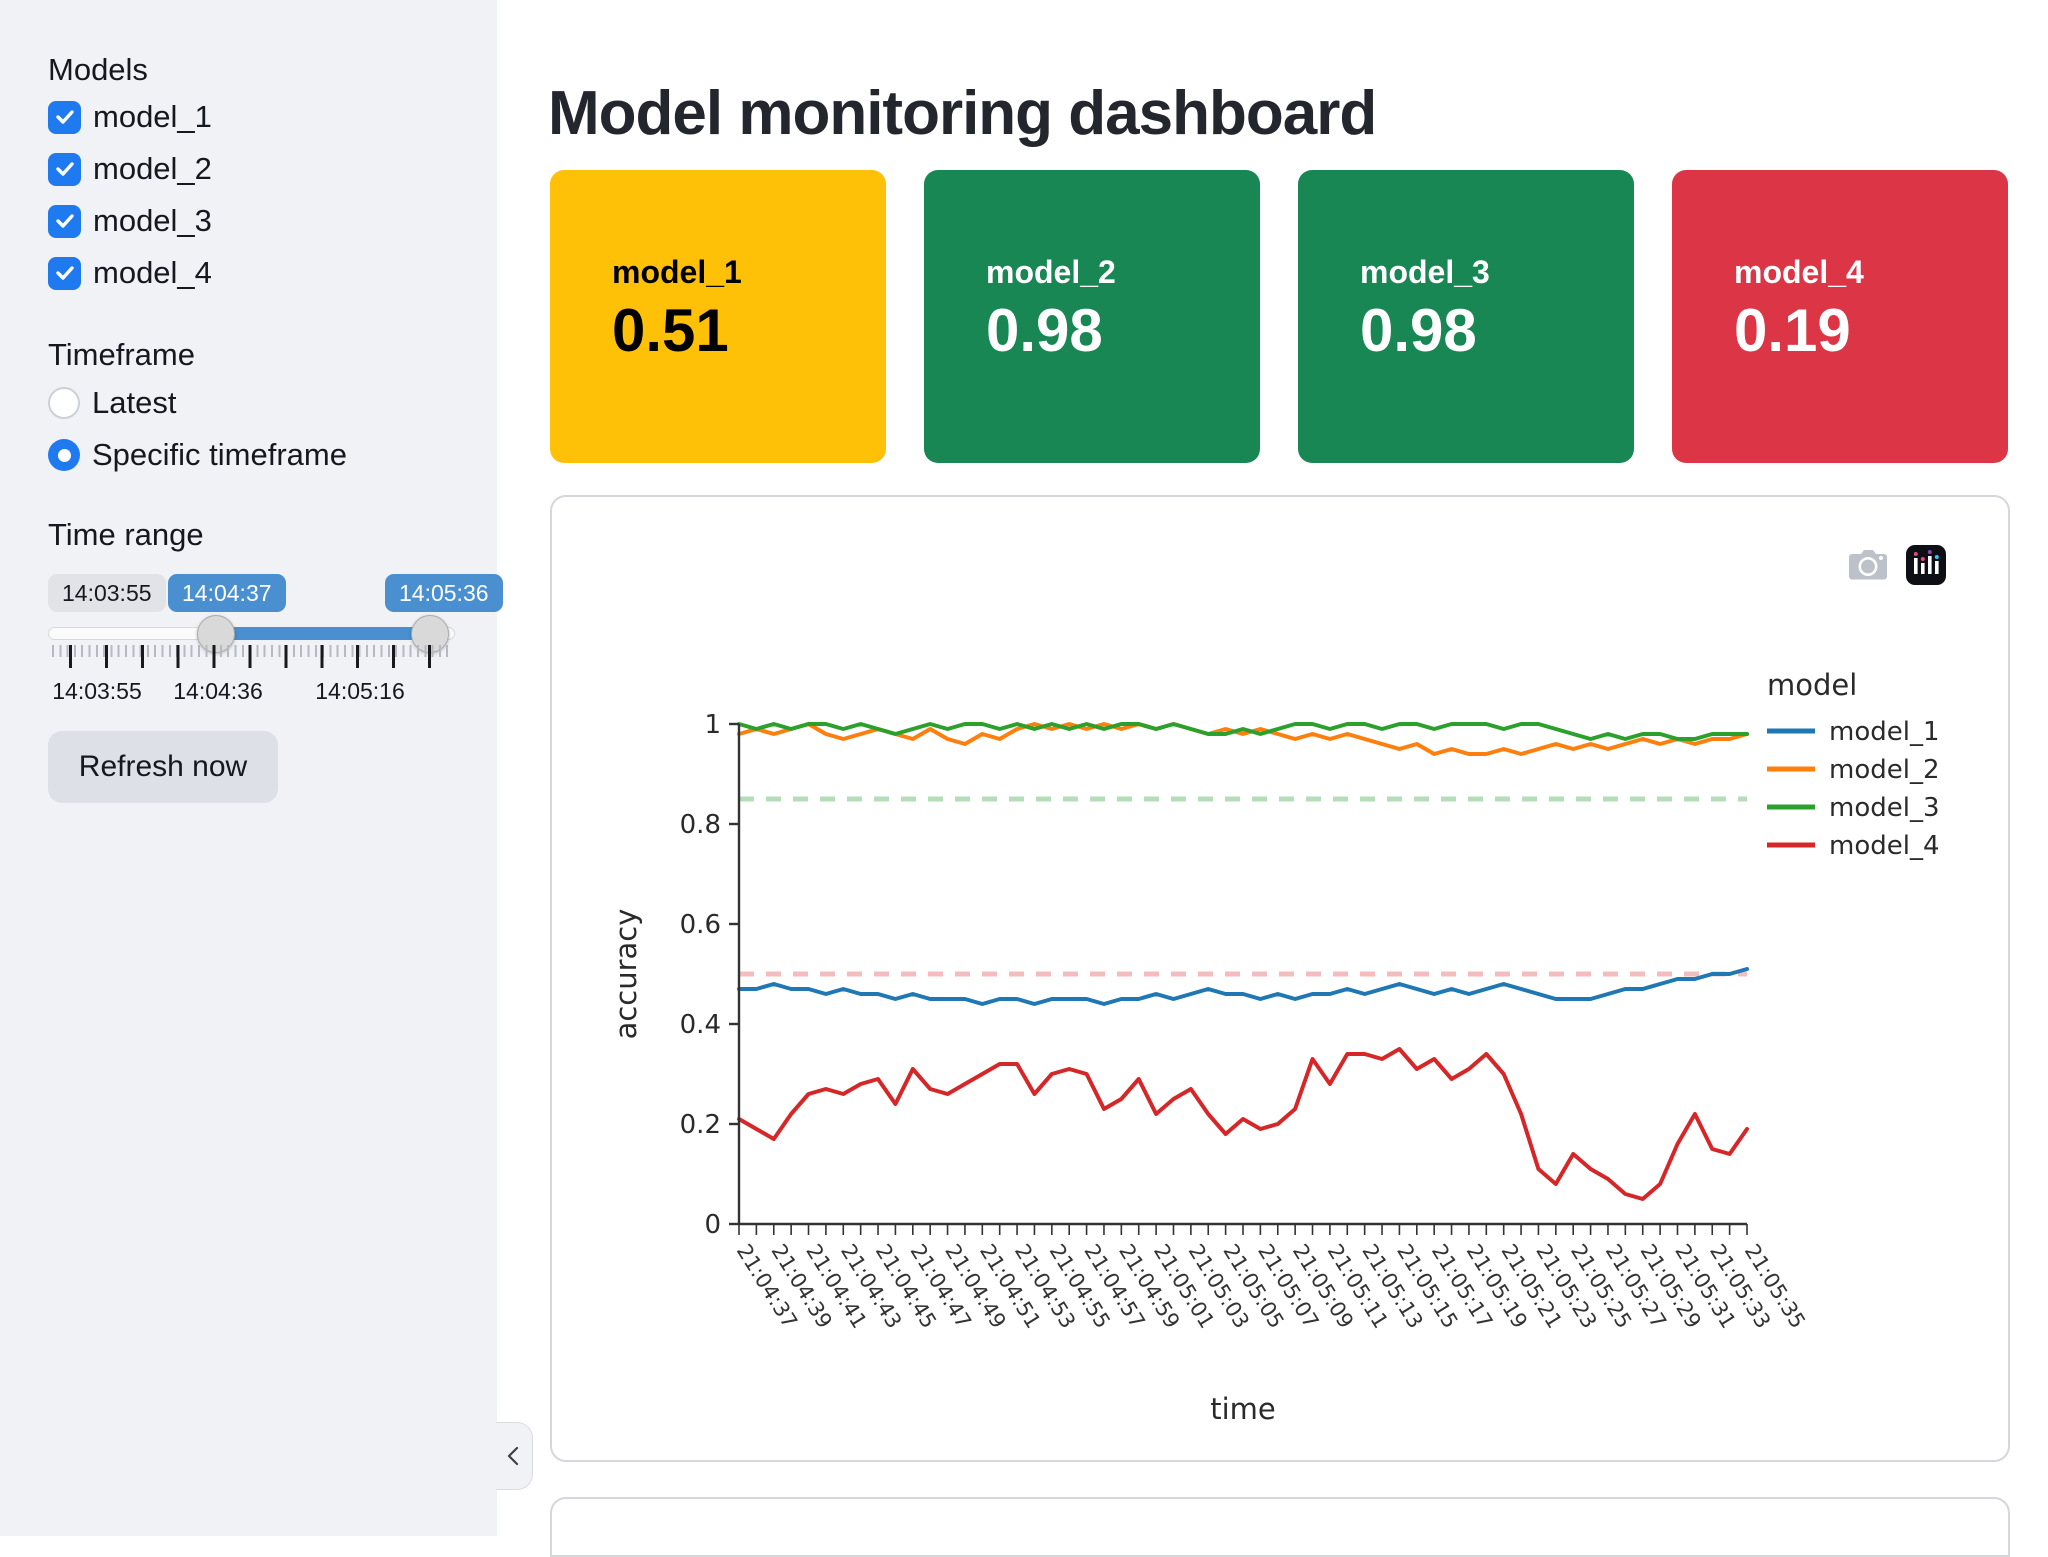 The width and height of the screenshot is (2048, 1557). What do you see at coordinates (152, 272) in the screenshot?
I see `checkbox-label: model_4` at bounding box center [152, 272].